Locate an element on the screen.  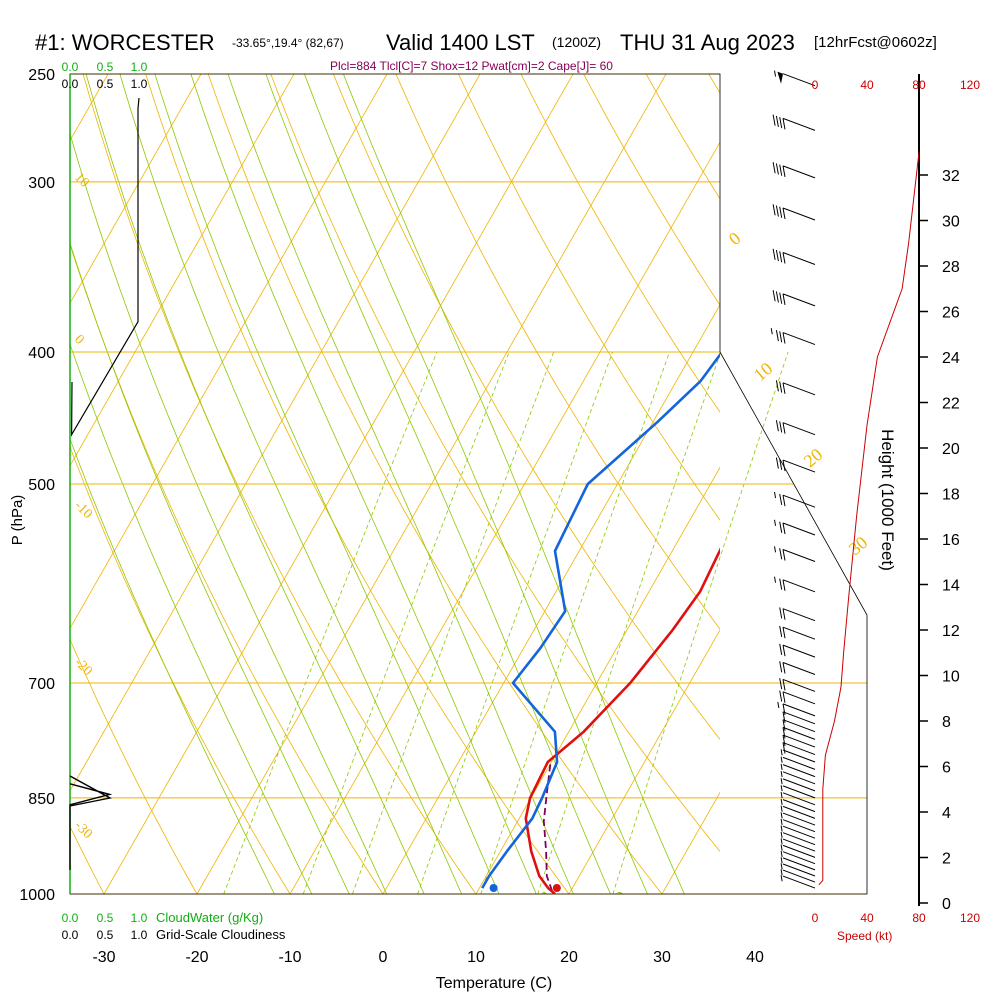
cloudwater-bottom-tick: 0.0 is located at coordinates (70, 918).